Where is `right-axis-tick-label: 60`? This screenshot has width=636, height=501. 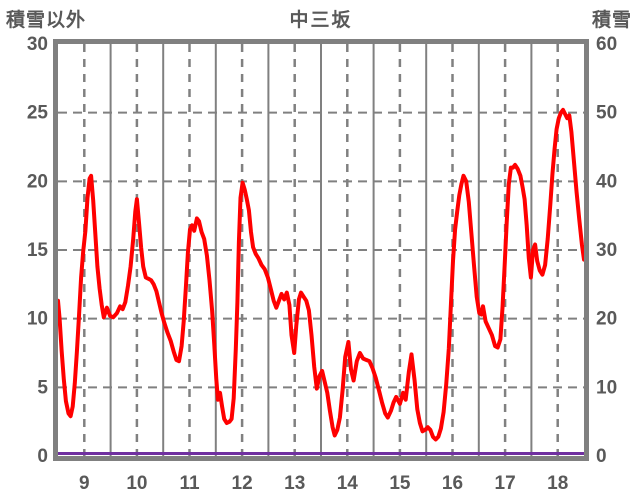
right-axis-tick-label: 60 is located at coordinates (606, 44).